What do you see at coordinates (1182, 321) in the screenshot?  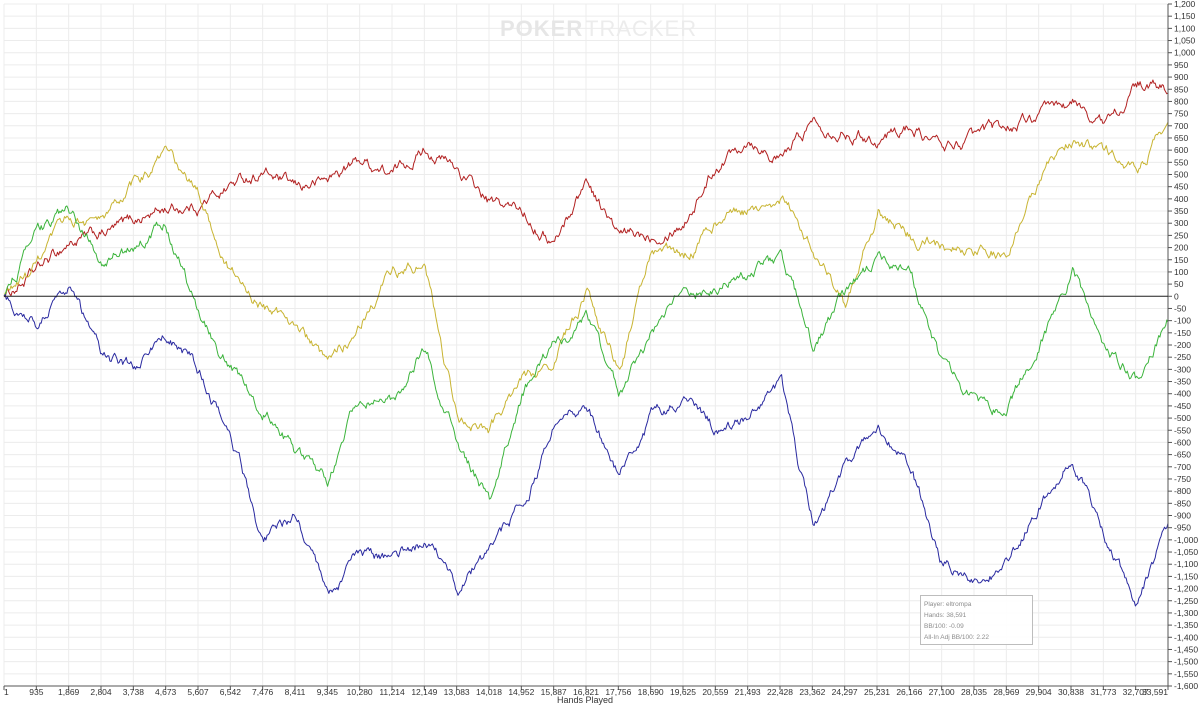 I see `y-tick-label: -100` at bounding box center [1182, 321].